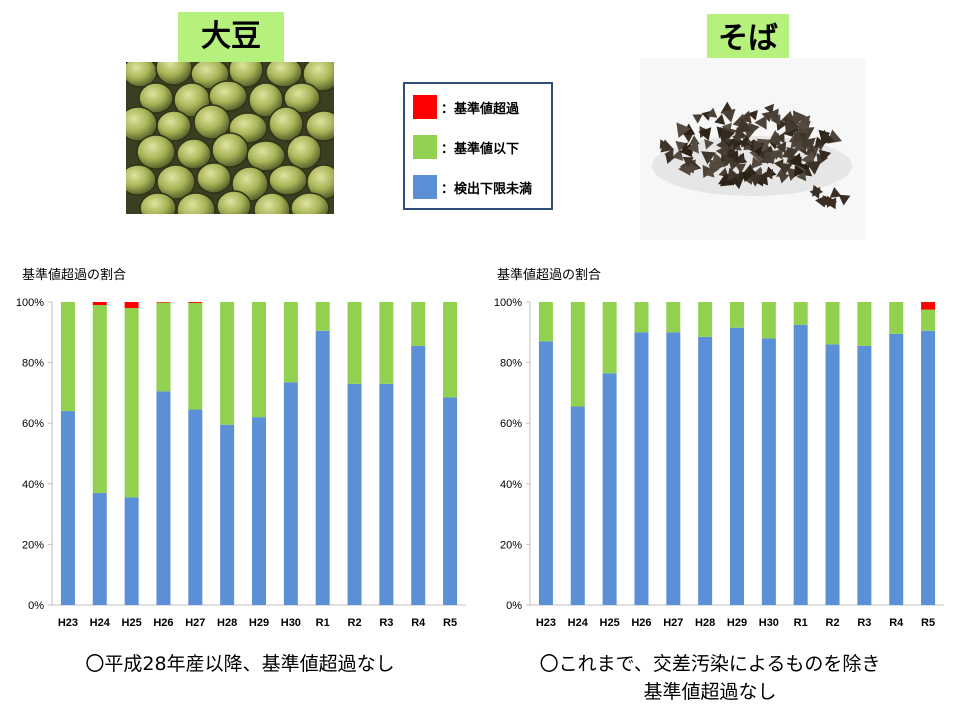 Image resolution: width=960 pixels, height=720 pixels. Describe the element at coordinates (511, 545) in the screenshot. I see `y-tick-label: 20%` at that location.